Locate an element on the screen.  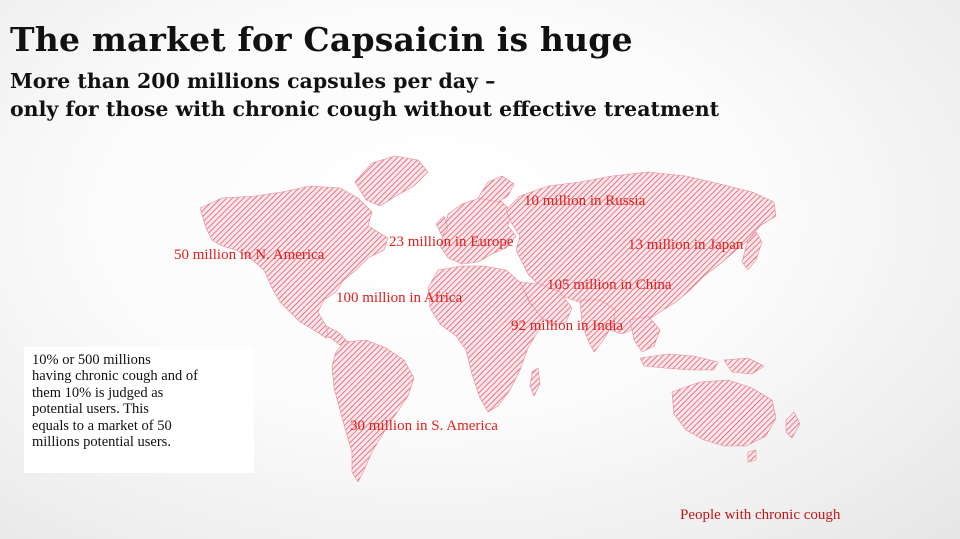
north-america-shape is located at coordinates (294, 262).